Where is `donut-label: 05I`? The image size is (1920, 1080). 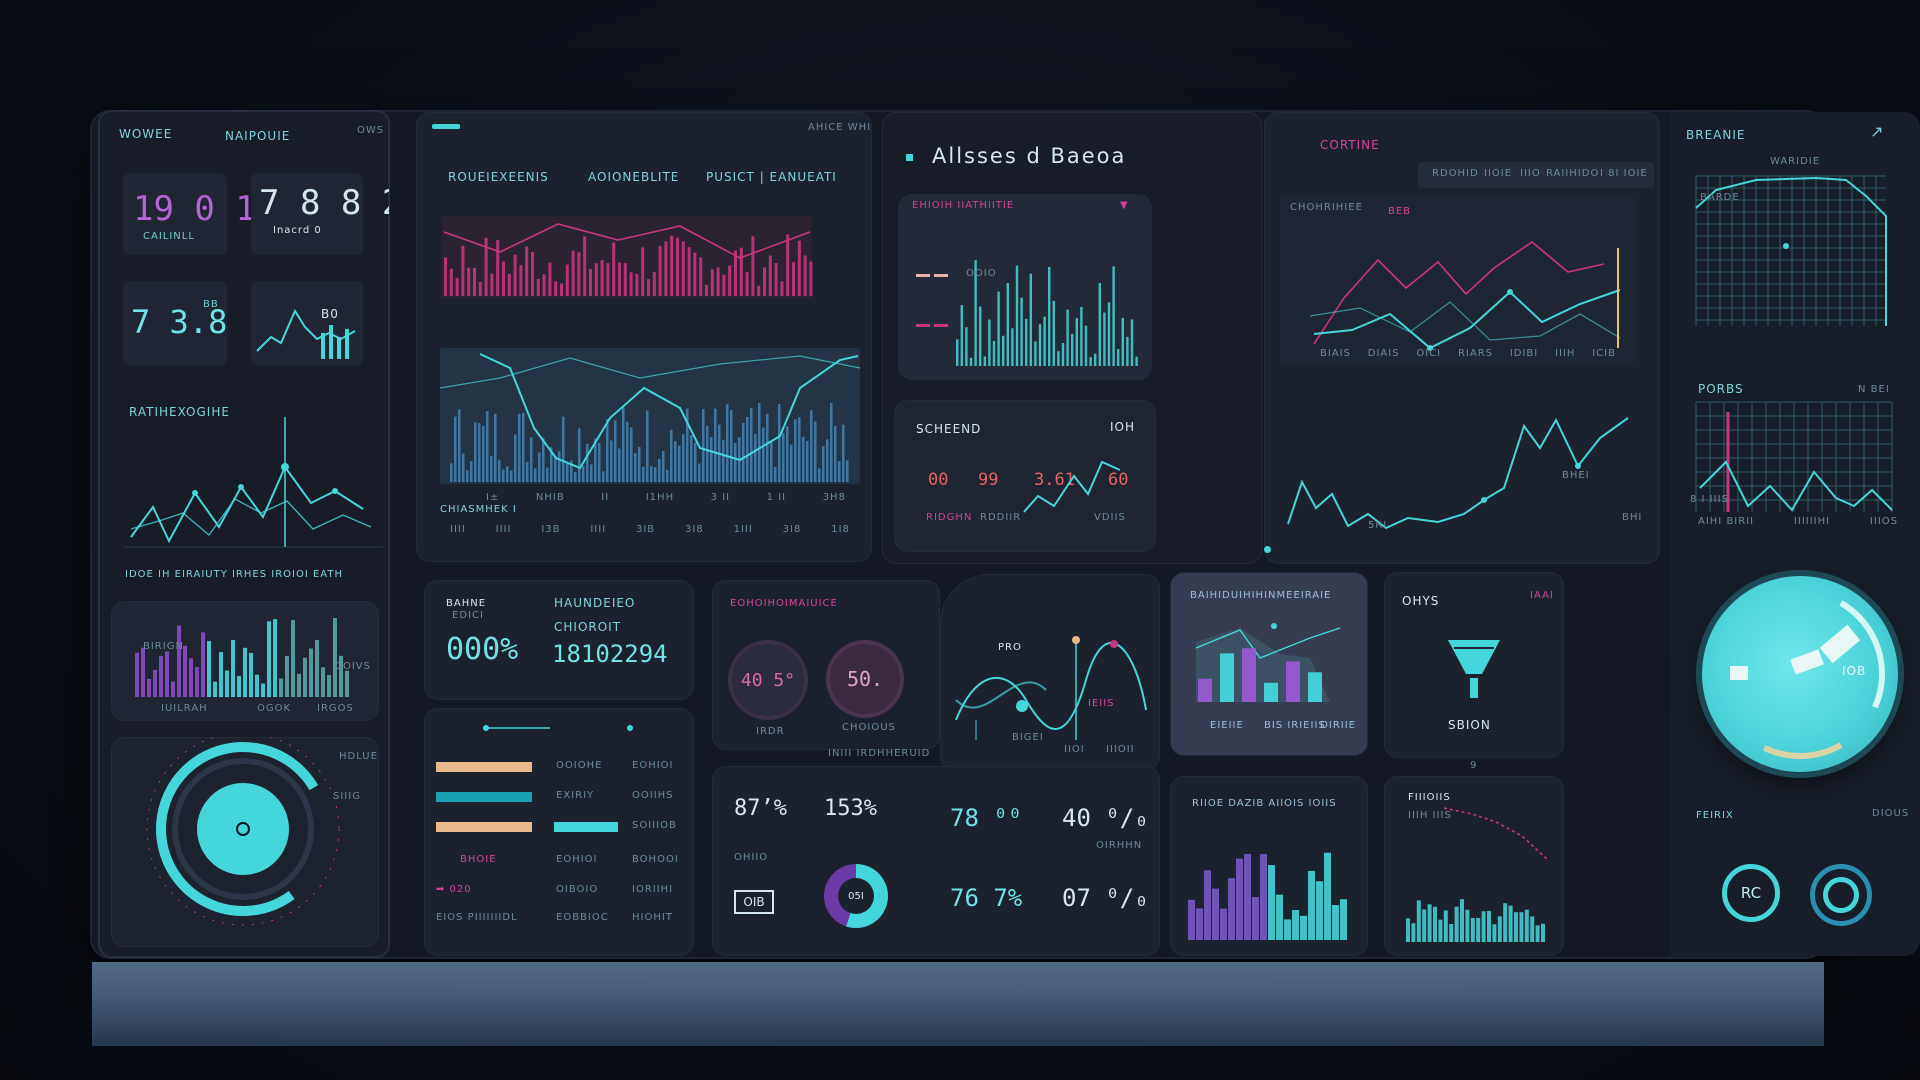
donut-label: 05I is located at coordinates (856, 896).